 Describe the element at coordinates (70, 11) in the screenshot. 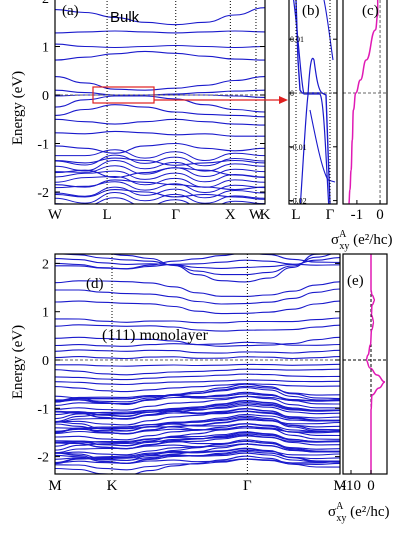

I see `panel-a-label: (a)` at that location.